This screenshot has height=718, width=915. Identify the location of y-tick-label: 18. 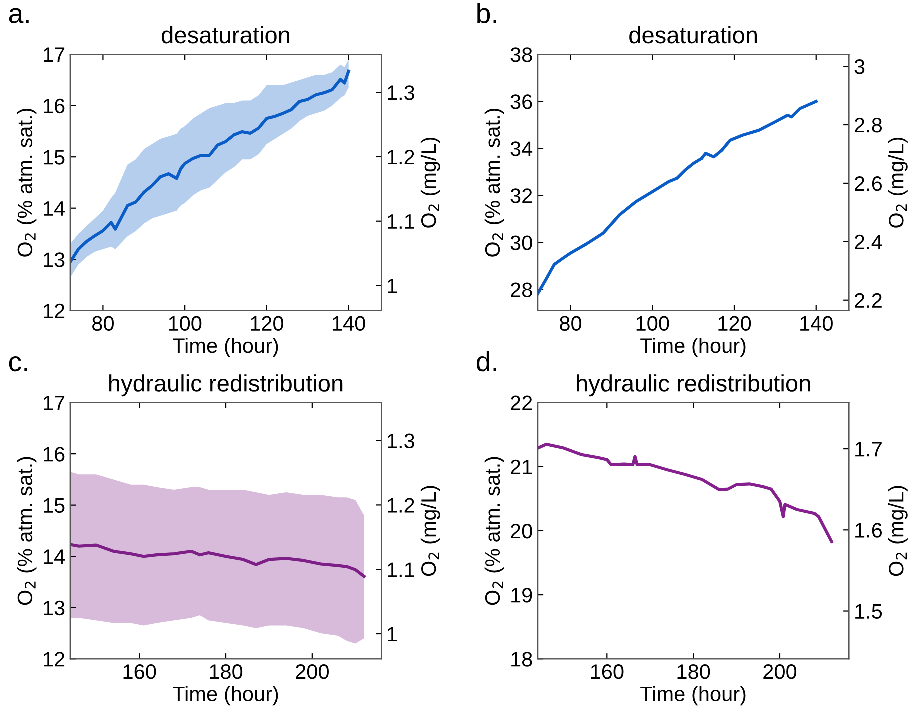
(522, 659).